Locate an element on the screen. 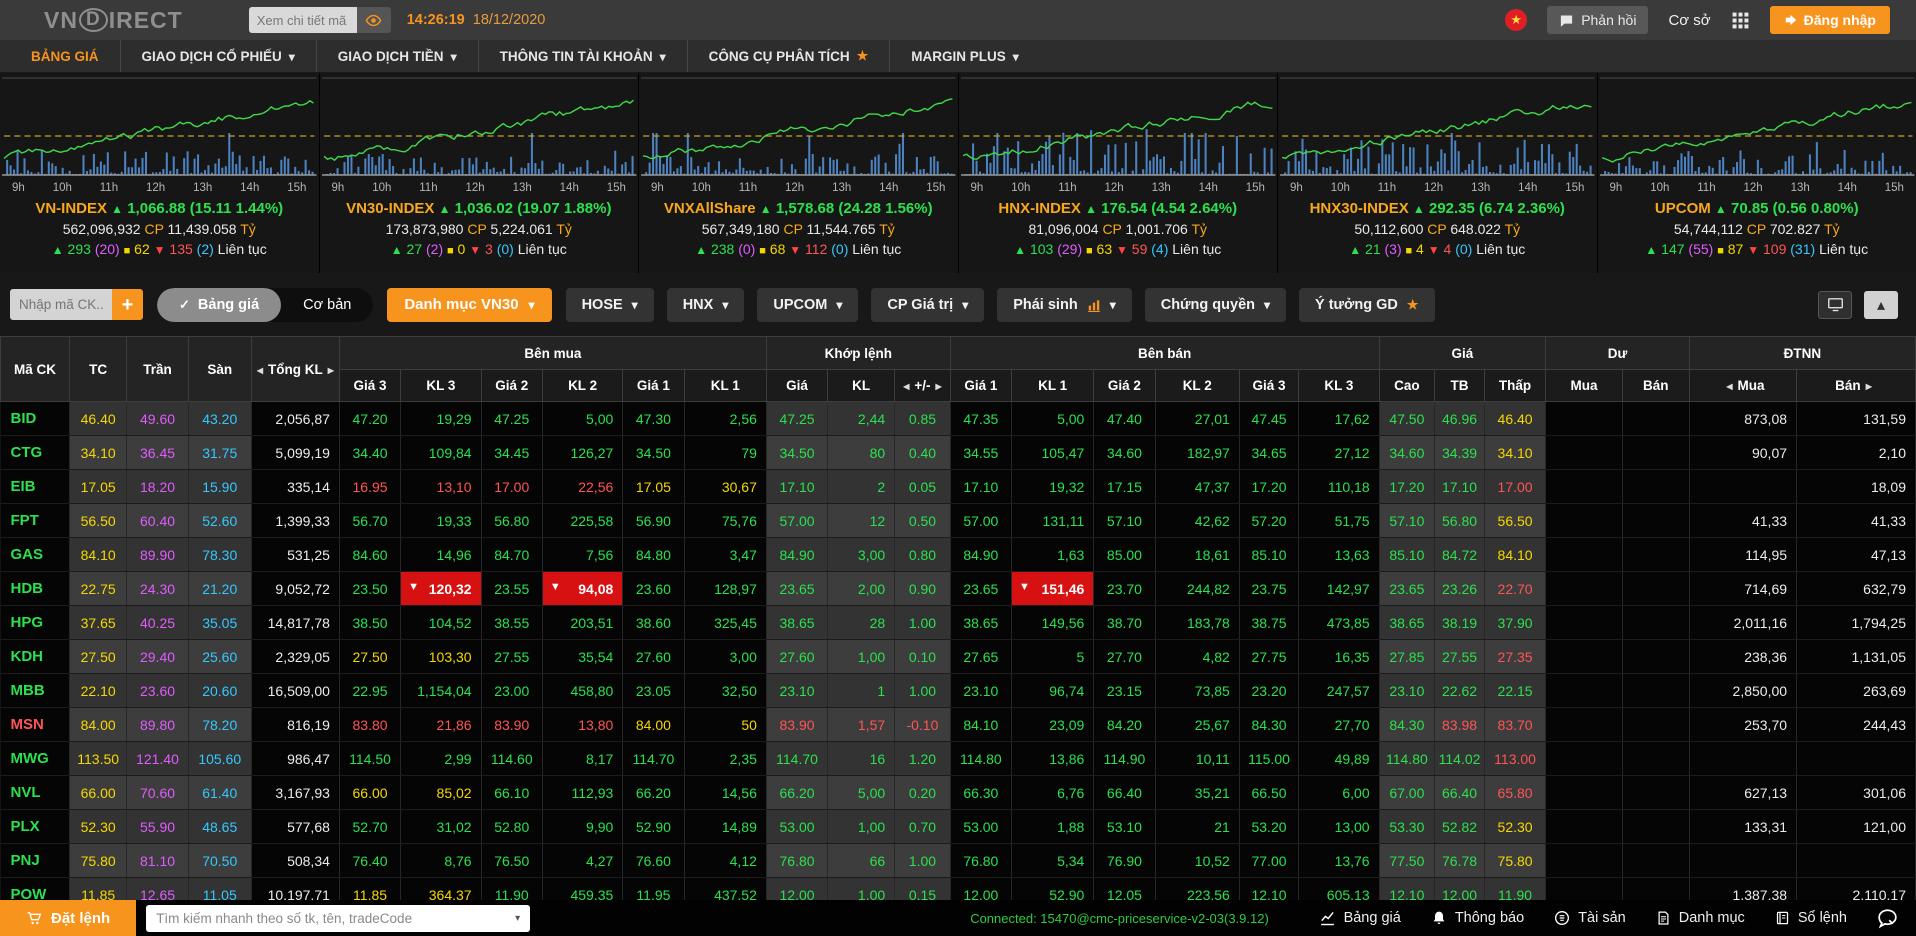 The width and height of the screenshot is (1916, 936). tab-hose: HOSE is located at coordinates (609, 304).